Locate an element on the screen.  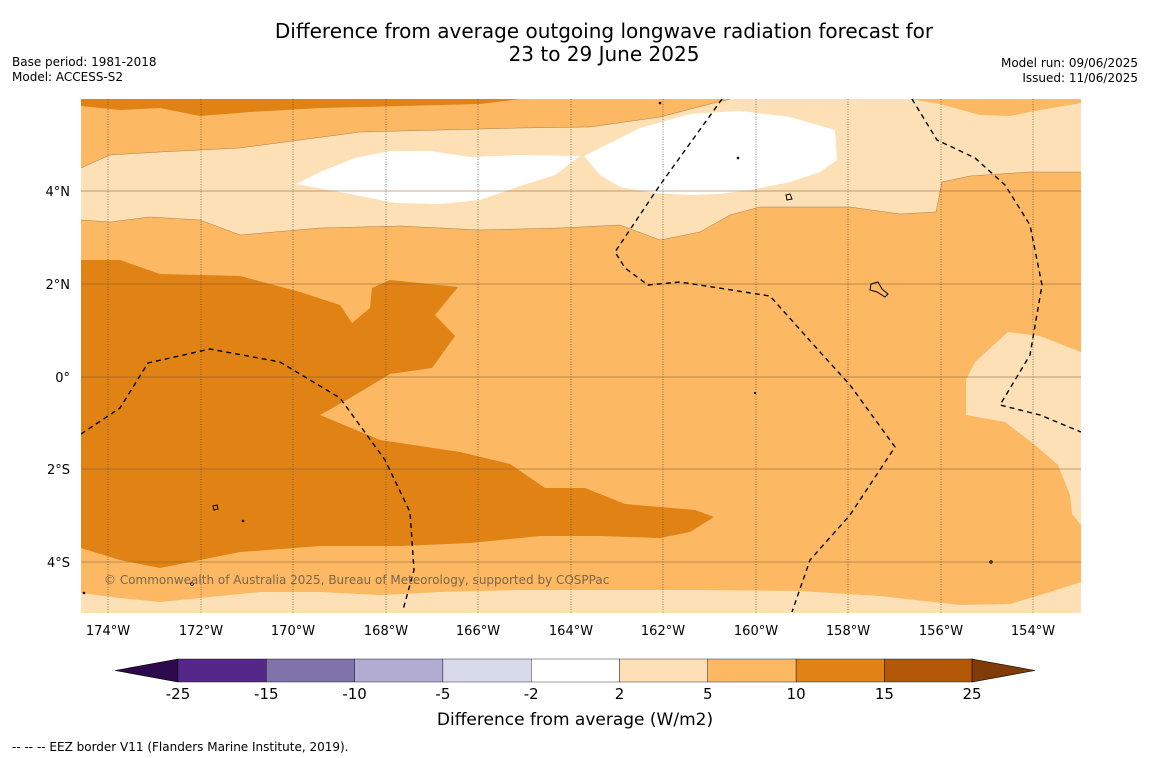
lon-label-154w: 154°W is located at coordinates (1033, 631).